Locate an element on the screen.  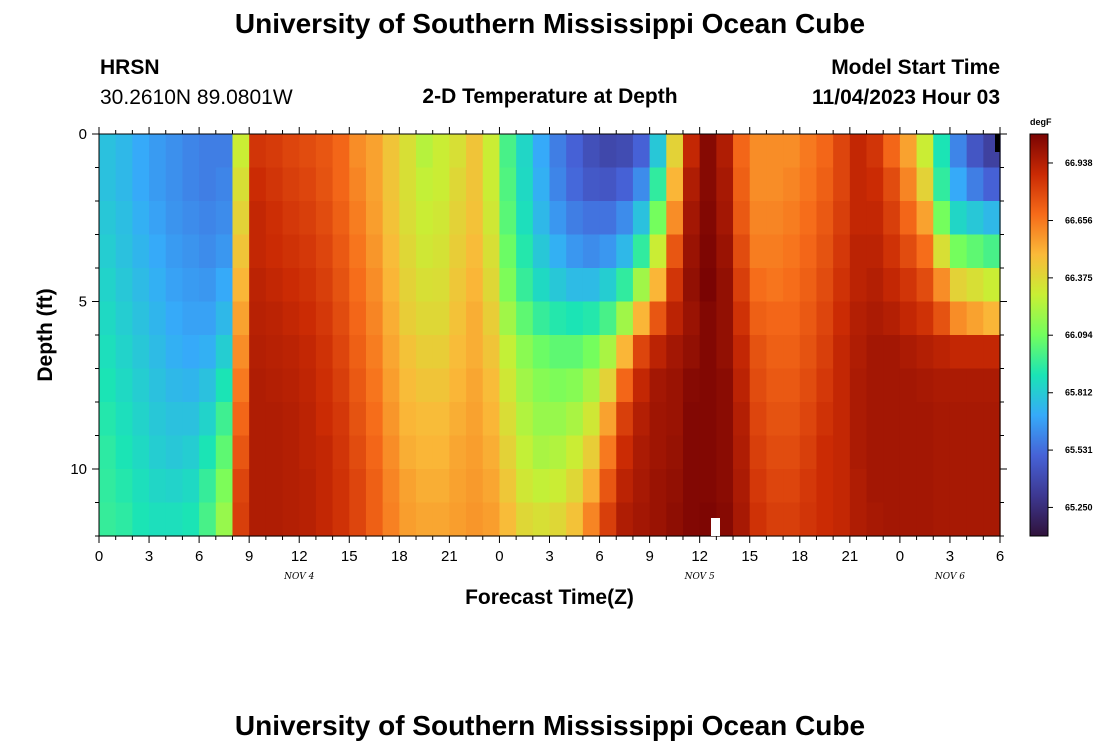
y-tick-label: 0 is located at coordinates (83, 134).